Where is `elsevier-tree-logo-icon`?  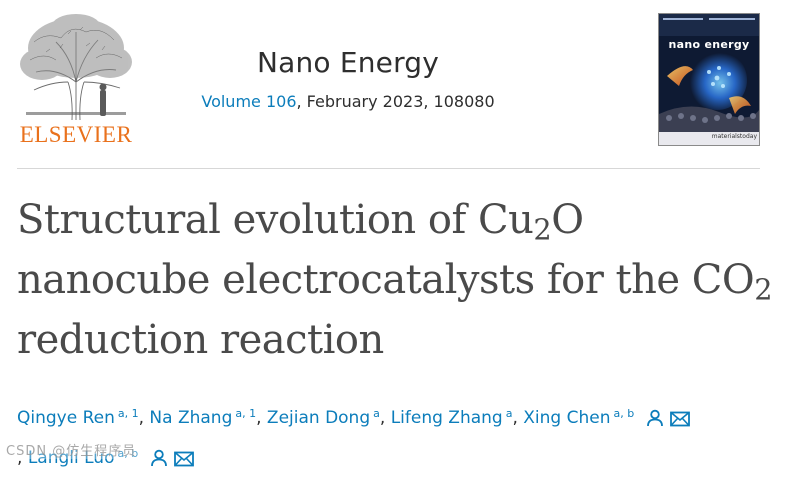
elsevier-tree-logo-icon is located at coordinates (76, 67).